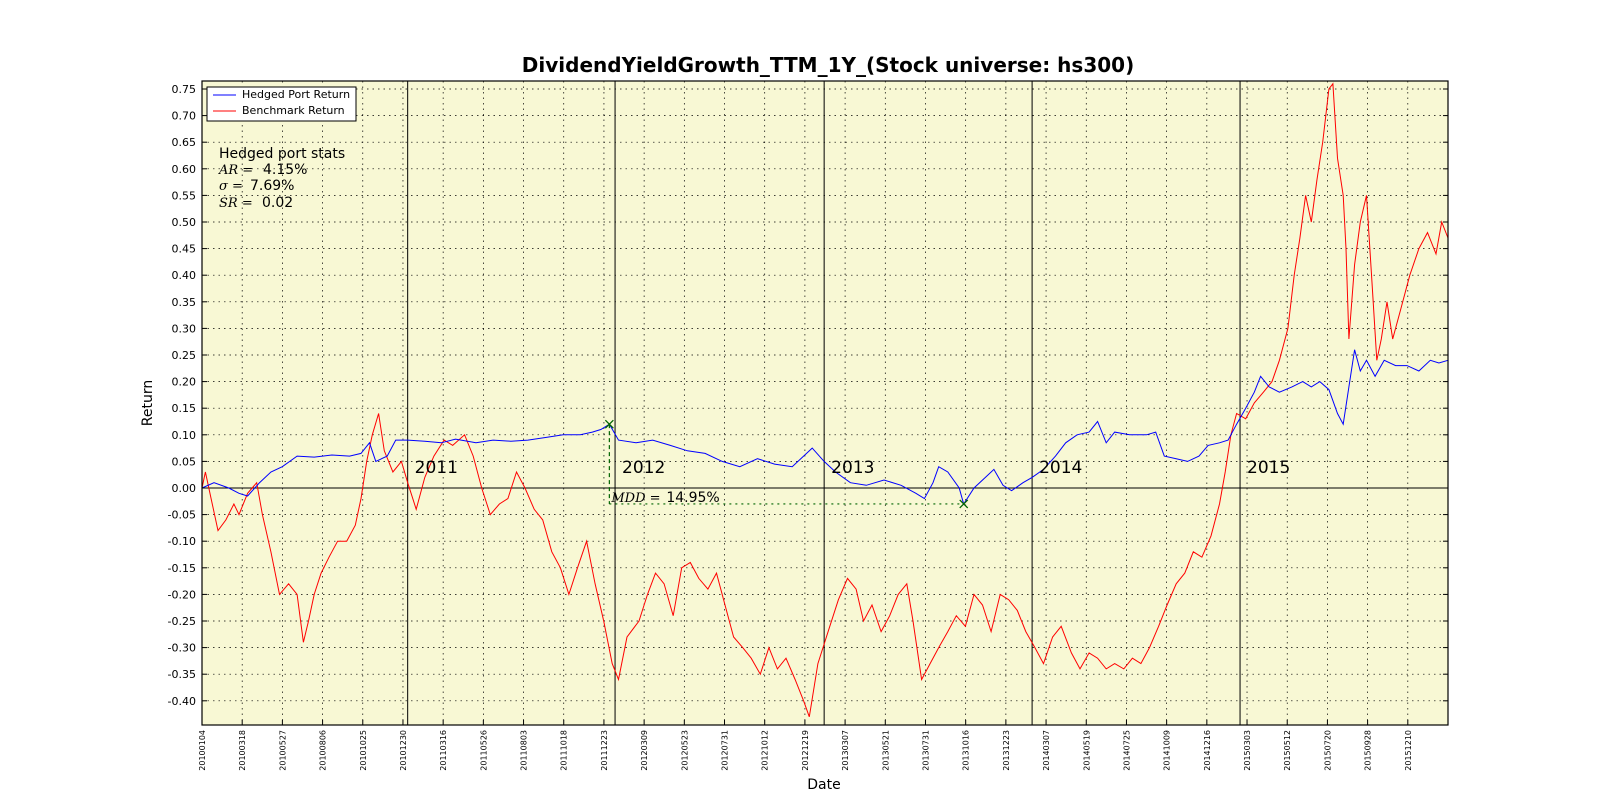  What do you see at coordinates (1167, 750) in the screenshot?
I see `x-tick-label: 20141009` at bounding box center [1167, 750].